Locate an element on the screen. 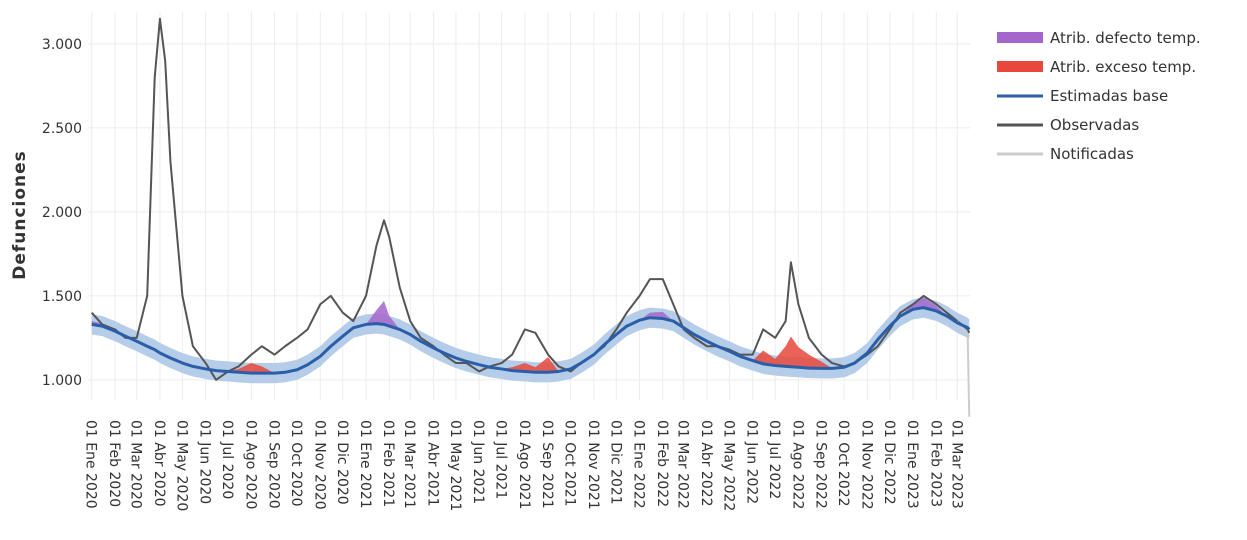 This screenshot has height=540, width=1247. x-tick-label: 01 Mar 2023 is located at coordinates (956, 464).